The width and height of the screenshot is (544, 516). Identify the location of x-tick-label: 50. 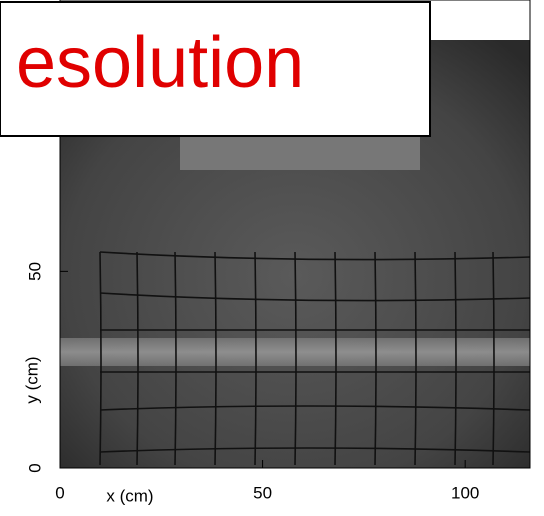
(262, 492).